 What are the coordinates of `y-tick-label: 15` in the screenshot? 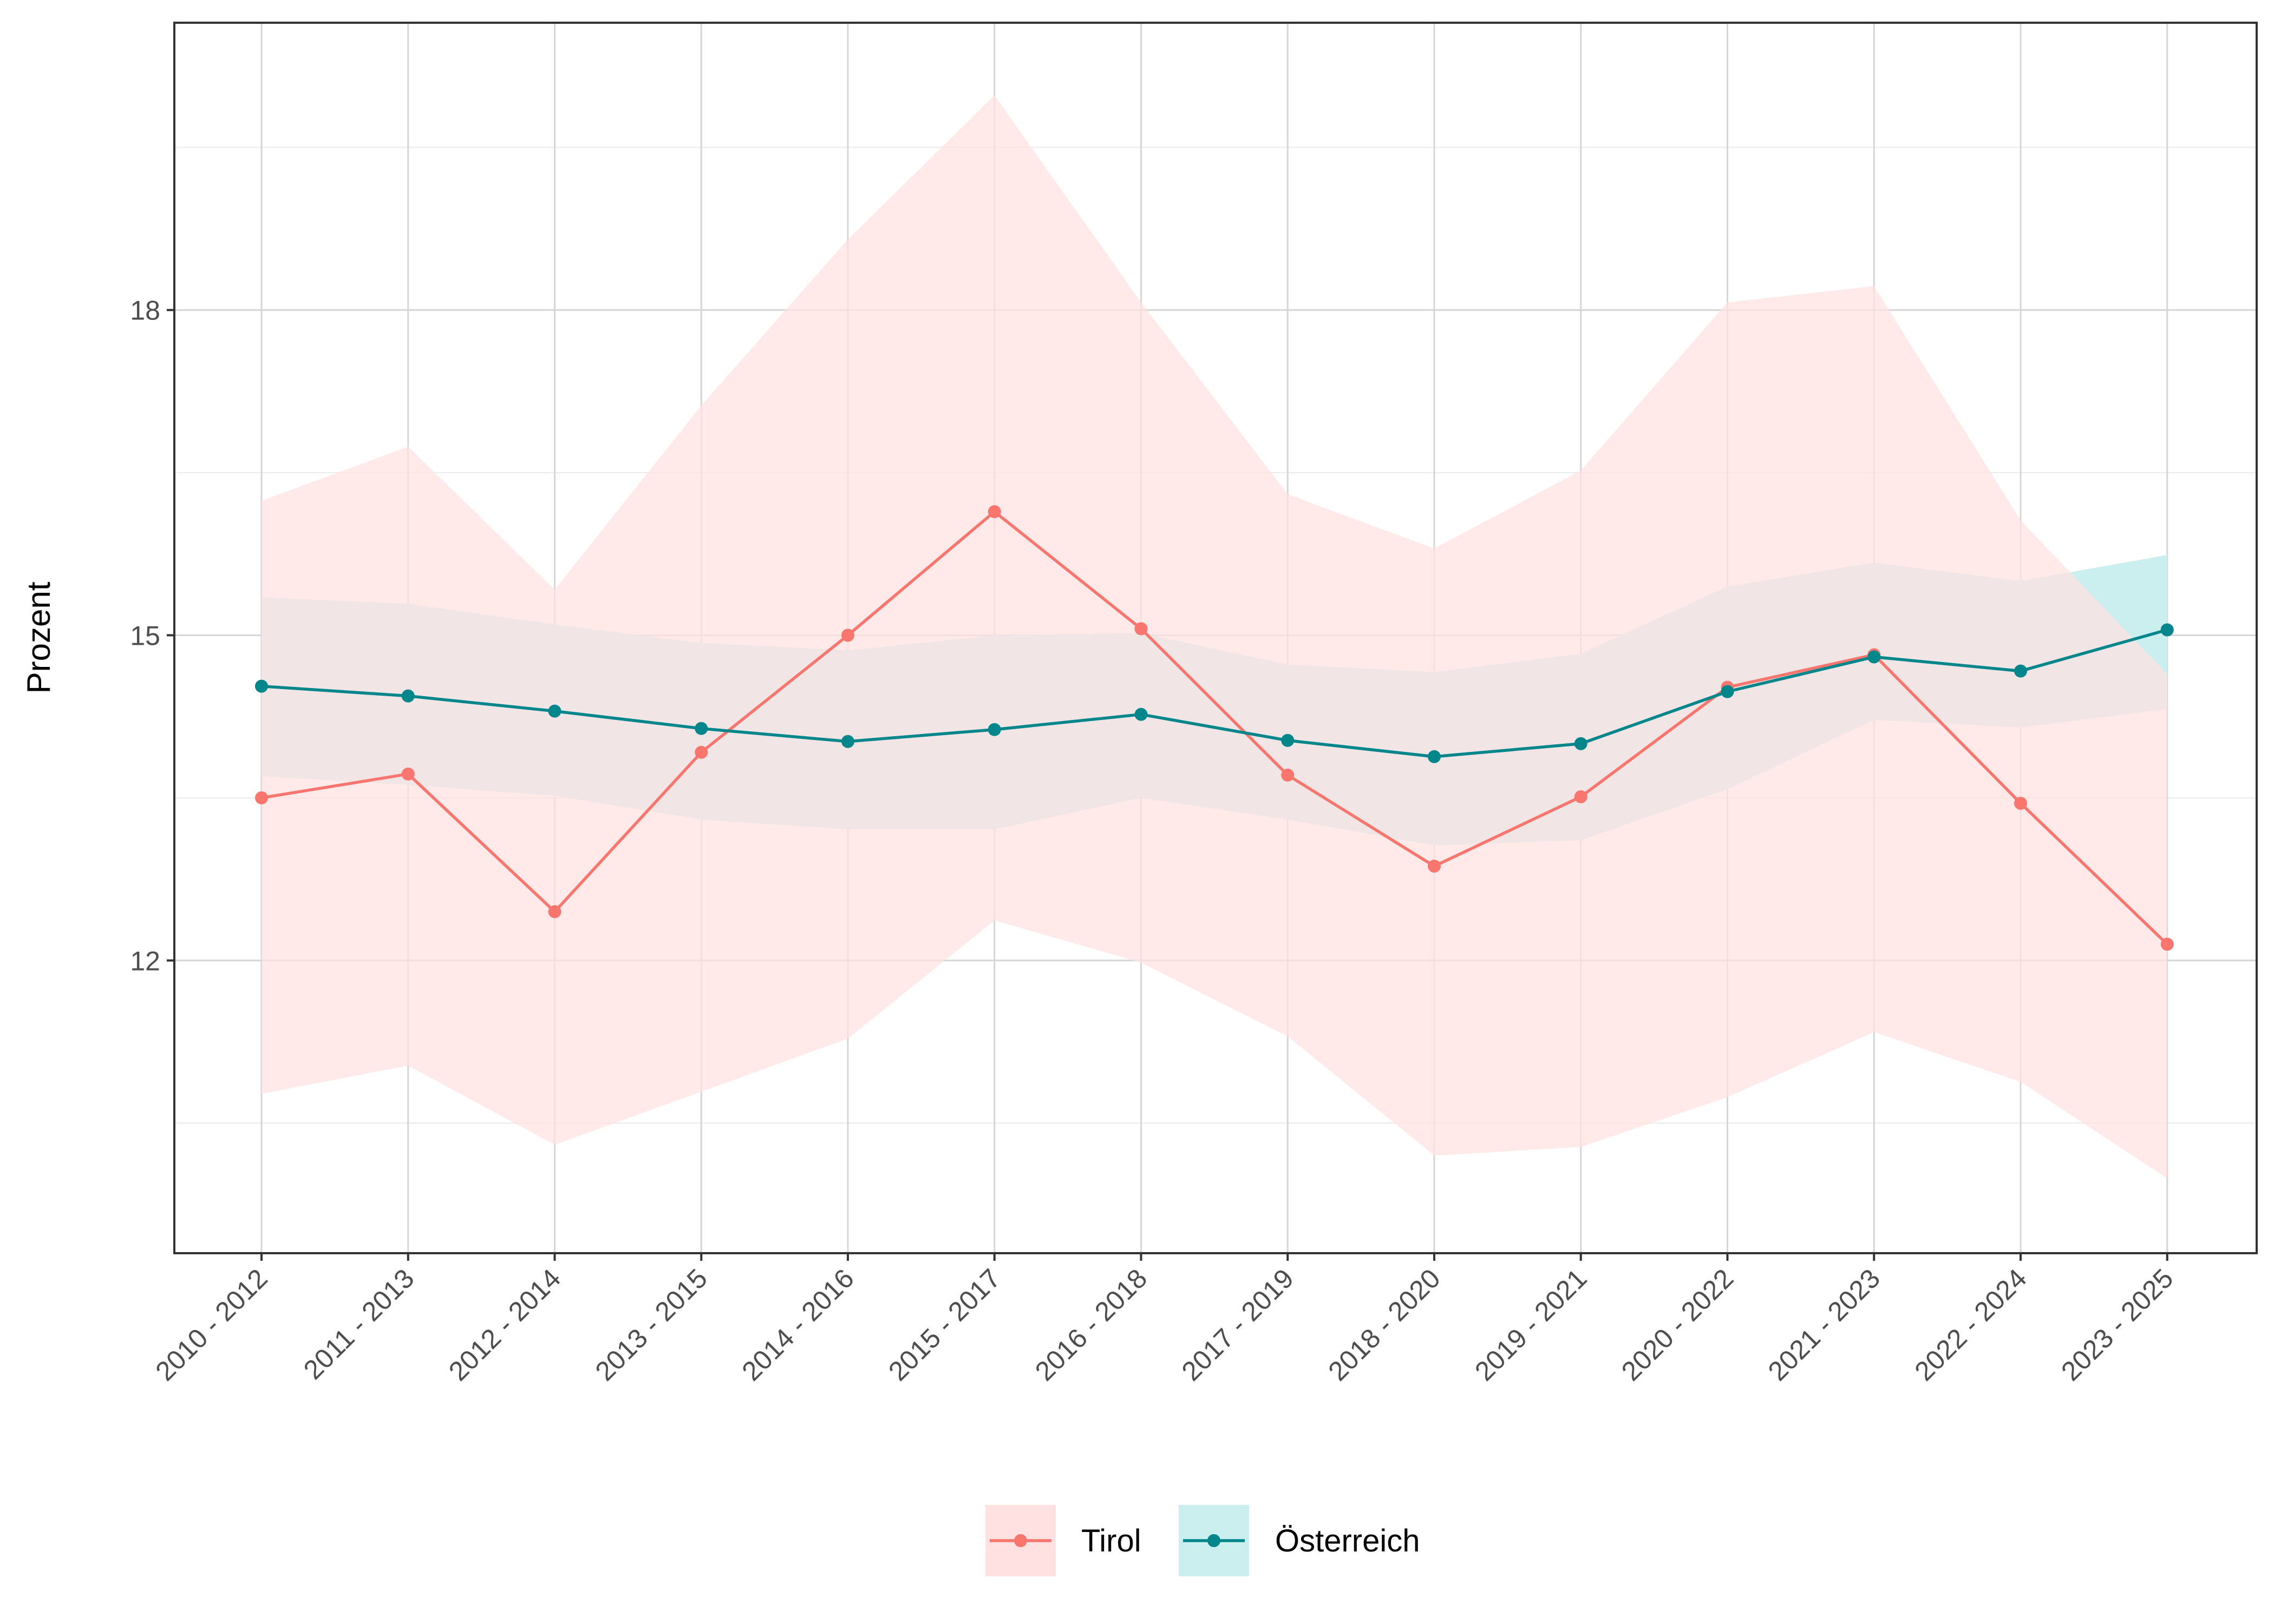 It's located at (145, 635).